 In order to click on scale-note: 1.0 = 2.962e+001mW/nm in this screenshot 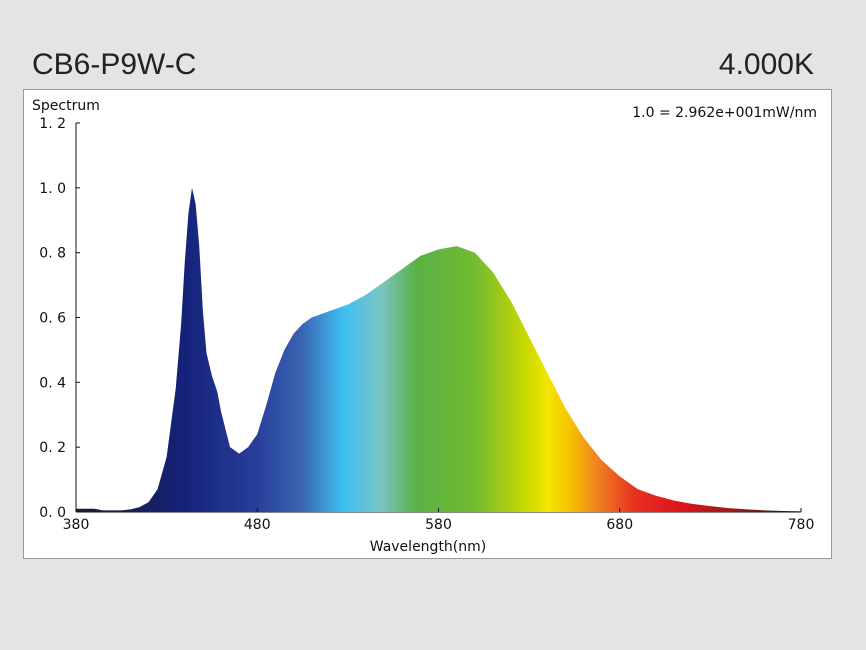, I will do `click(724, 113)`.